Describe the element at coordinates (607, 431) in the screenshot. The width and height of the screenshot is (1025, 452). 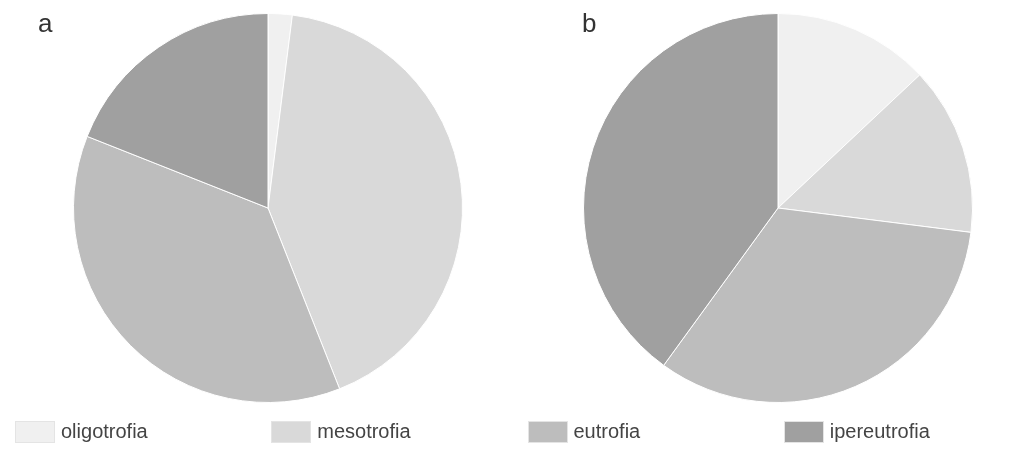
I see `legend-label: eutrofia` at that location.